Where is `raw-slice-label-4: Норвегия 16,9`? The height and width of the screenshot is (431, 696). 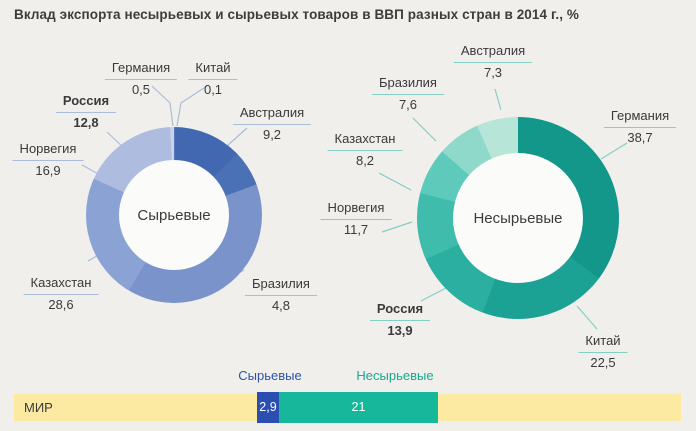
raw-slice-label-4: Норвегия 16,9 is located at coordinates (48, 160).